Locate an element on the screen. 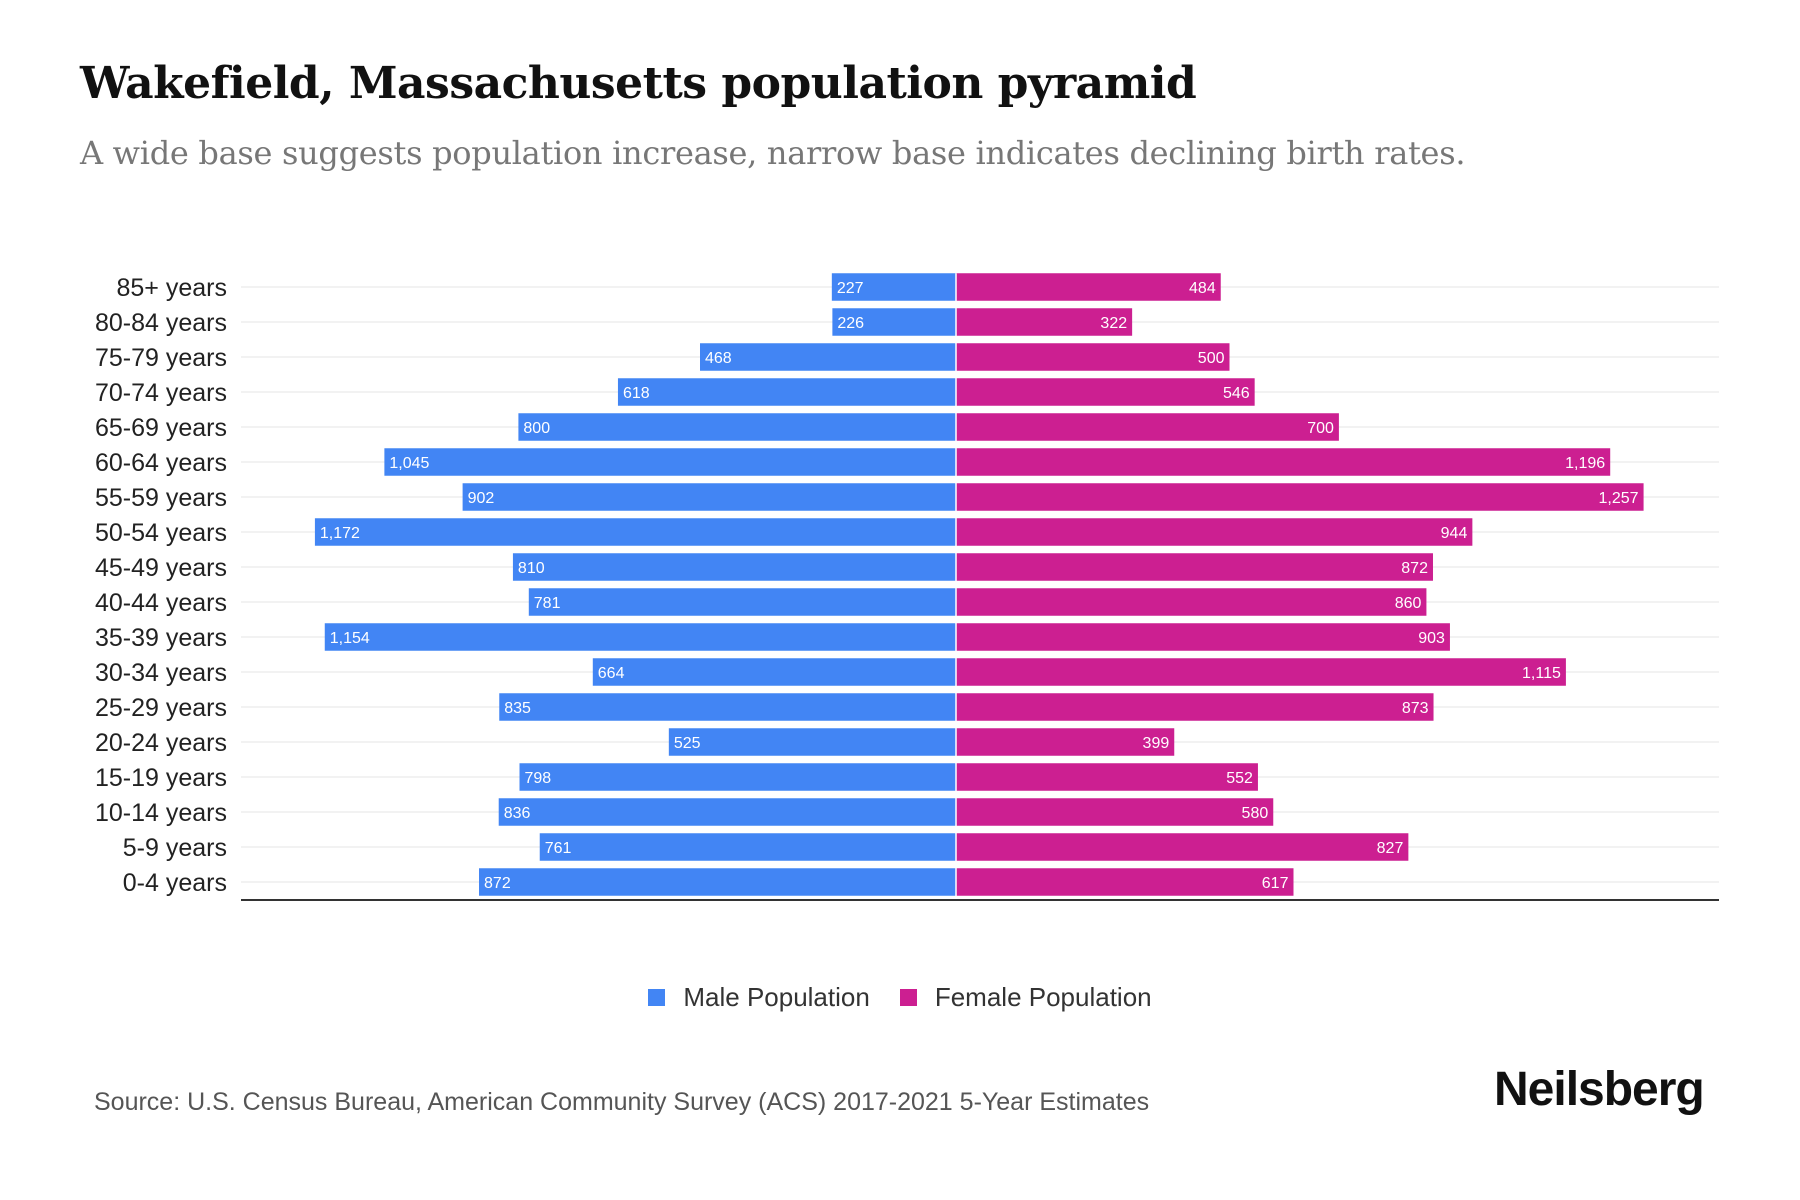 This screenshot has width=1800, height=1200. data-label-female: 546 is located at coordinates (1236, 393).